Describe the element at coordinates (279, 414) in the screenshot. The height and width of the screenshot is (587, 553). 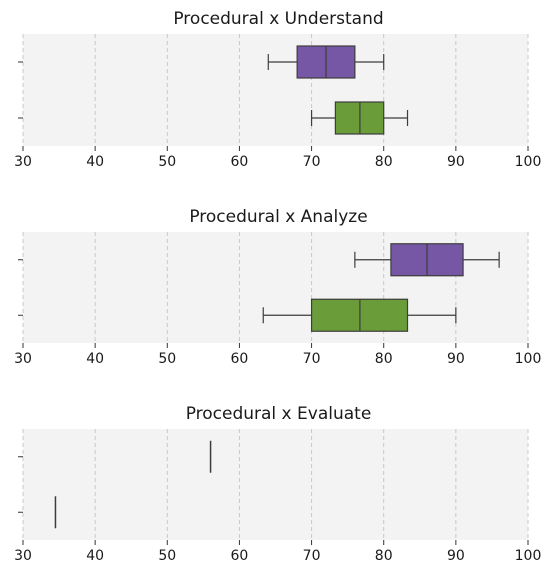
I see `chart-title: Procedural x Evaluate` at that location.